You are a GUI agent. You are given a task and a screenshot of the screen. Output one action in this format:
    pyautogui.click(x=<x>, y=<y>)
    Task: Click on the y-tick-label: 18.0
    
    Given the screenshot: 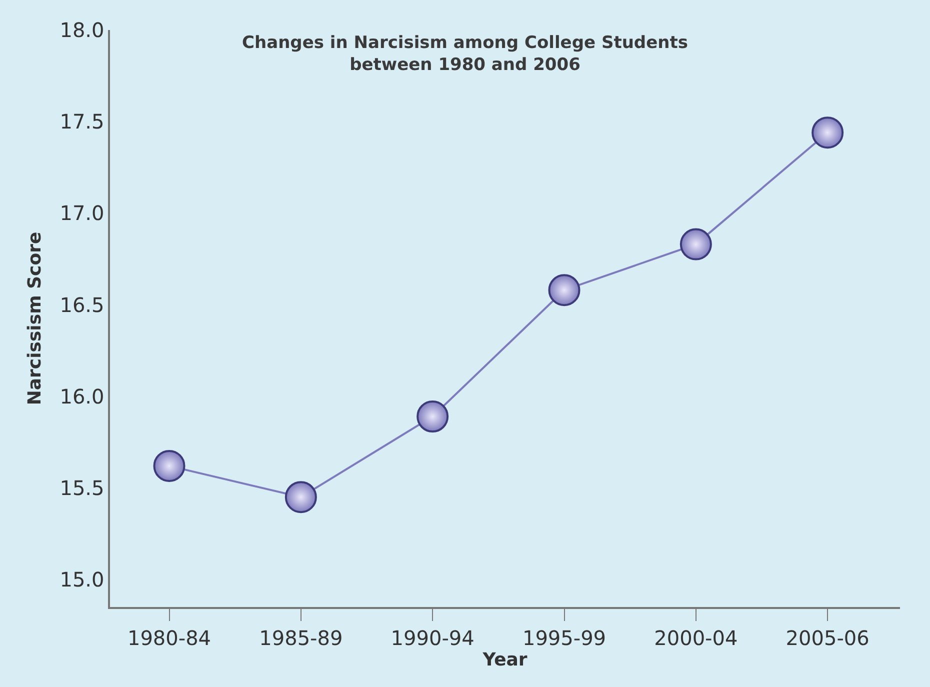 What is the action you would take?
    pyautogui.click(x=82, y=30)
    